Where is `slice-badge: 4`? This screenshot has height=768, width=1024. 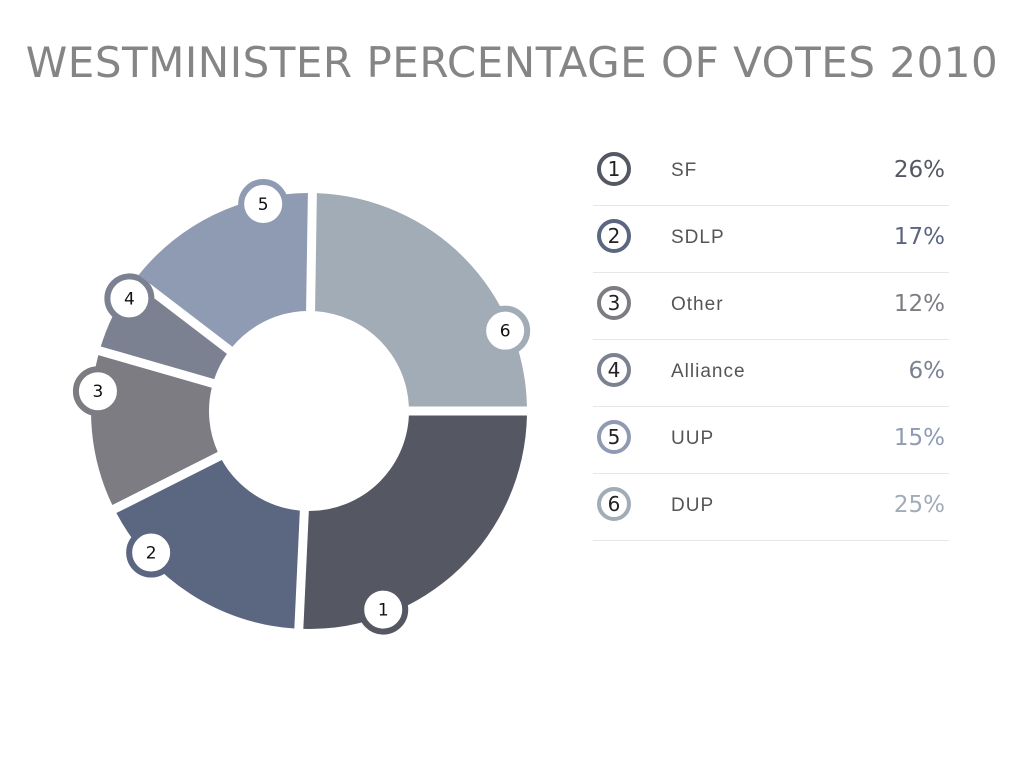
slice-badge: 4 is located at coordinates (129, 298).